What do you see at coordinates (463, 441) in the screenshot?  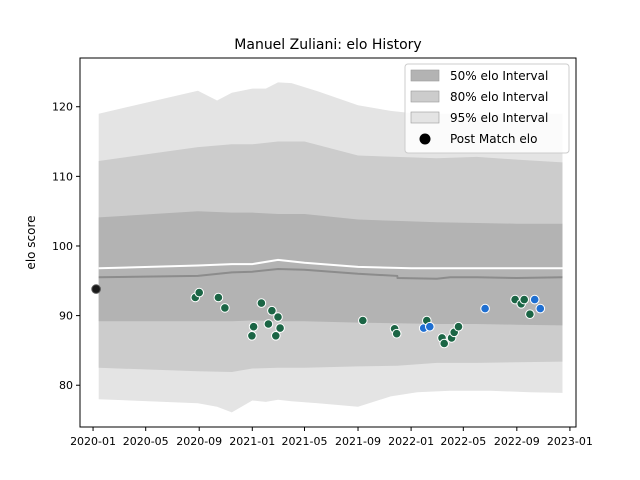 I see `x-tick-label: 2022-05` at bounding box center [463, 441].